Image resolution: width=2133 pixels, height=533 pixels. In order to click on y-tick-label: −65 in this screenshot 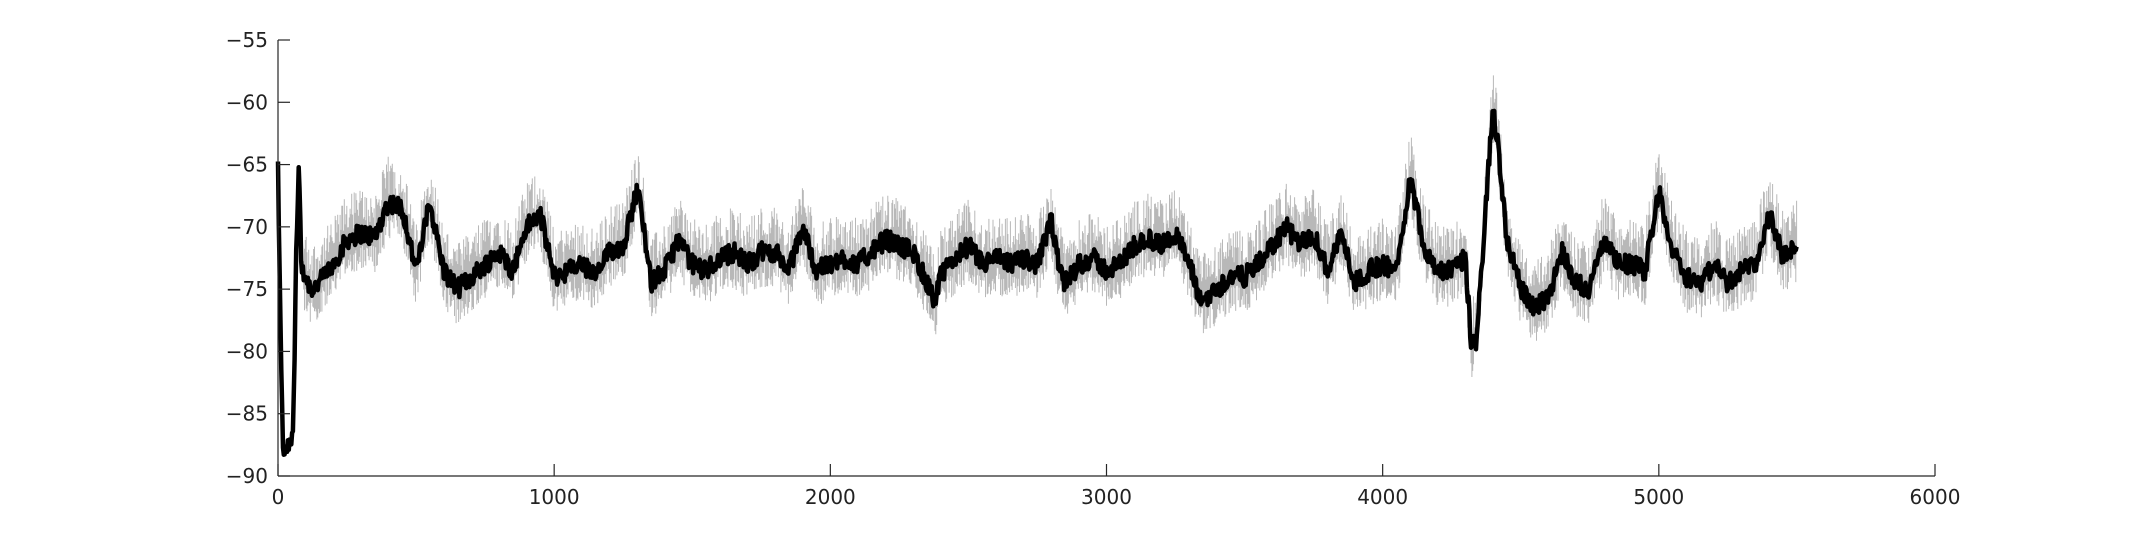, I will do `click(247, 165)`.